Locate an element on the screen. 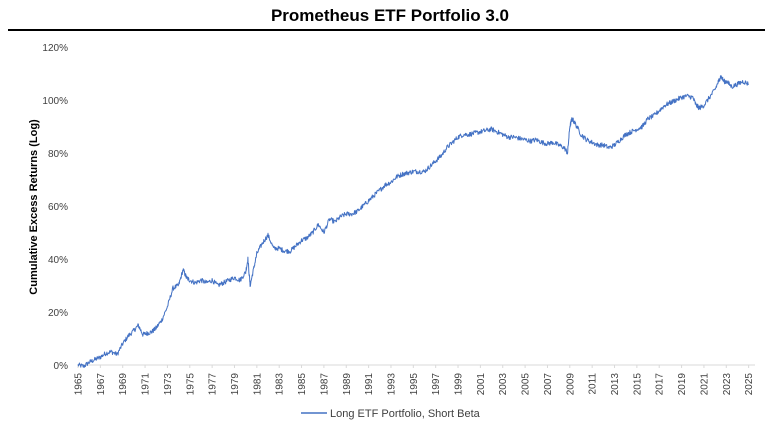 The width and height of the screenshot is (780, 431). x-tick-label: 2015 is located at coordinates (637, 384).